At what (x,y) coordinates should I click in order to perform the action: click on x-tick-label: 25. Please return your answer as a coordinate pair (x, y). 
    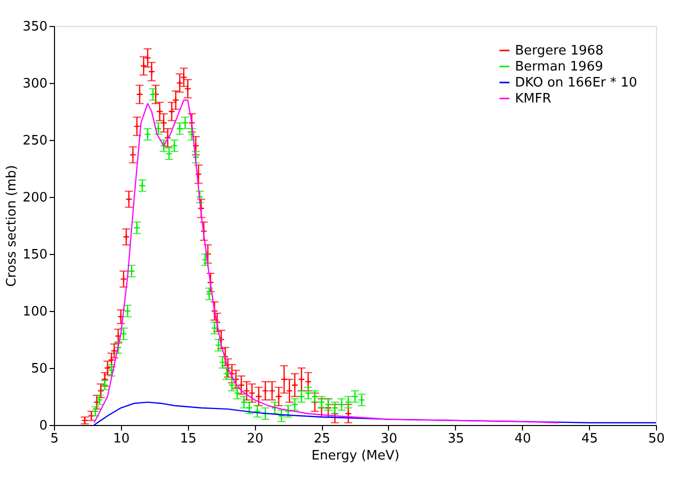
    Looking at the image, I should click on (322, 439).